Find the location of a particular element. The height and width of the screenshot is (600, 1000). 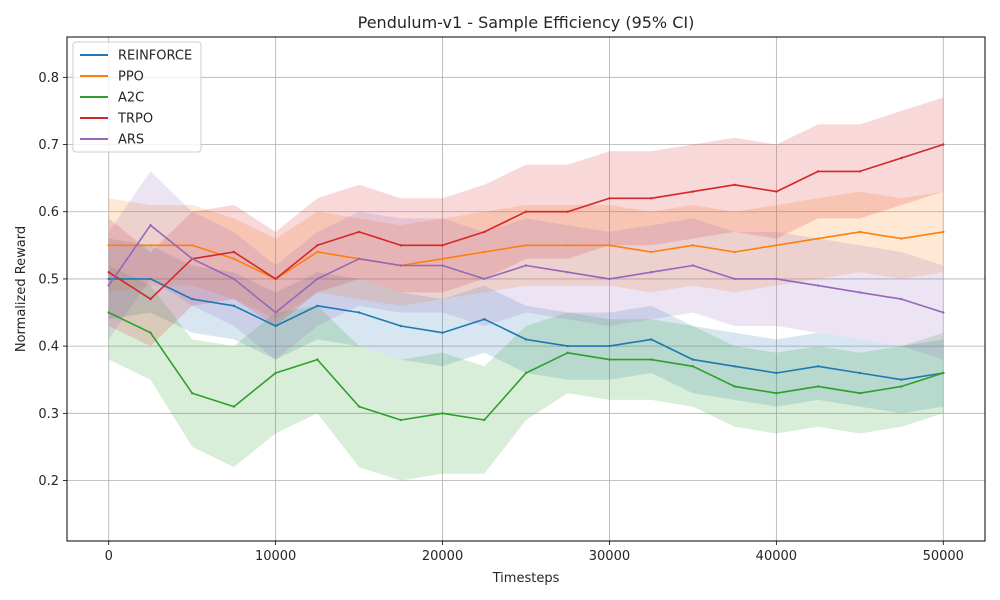

x-tick-label: 20000 is located at coordinates (442, 556).